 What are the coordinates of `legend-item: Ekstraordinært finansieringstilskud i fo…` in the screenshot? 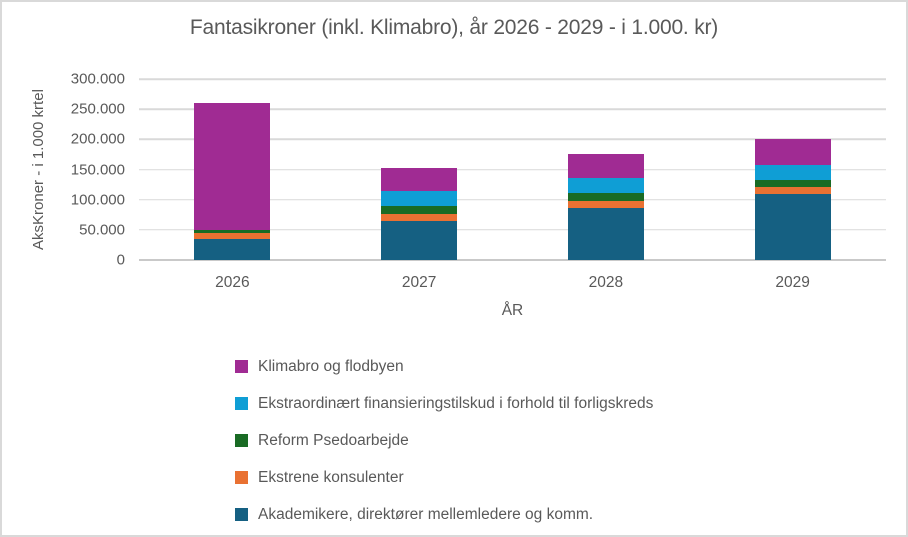 It's located at (444, 403).